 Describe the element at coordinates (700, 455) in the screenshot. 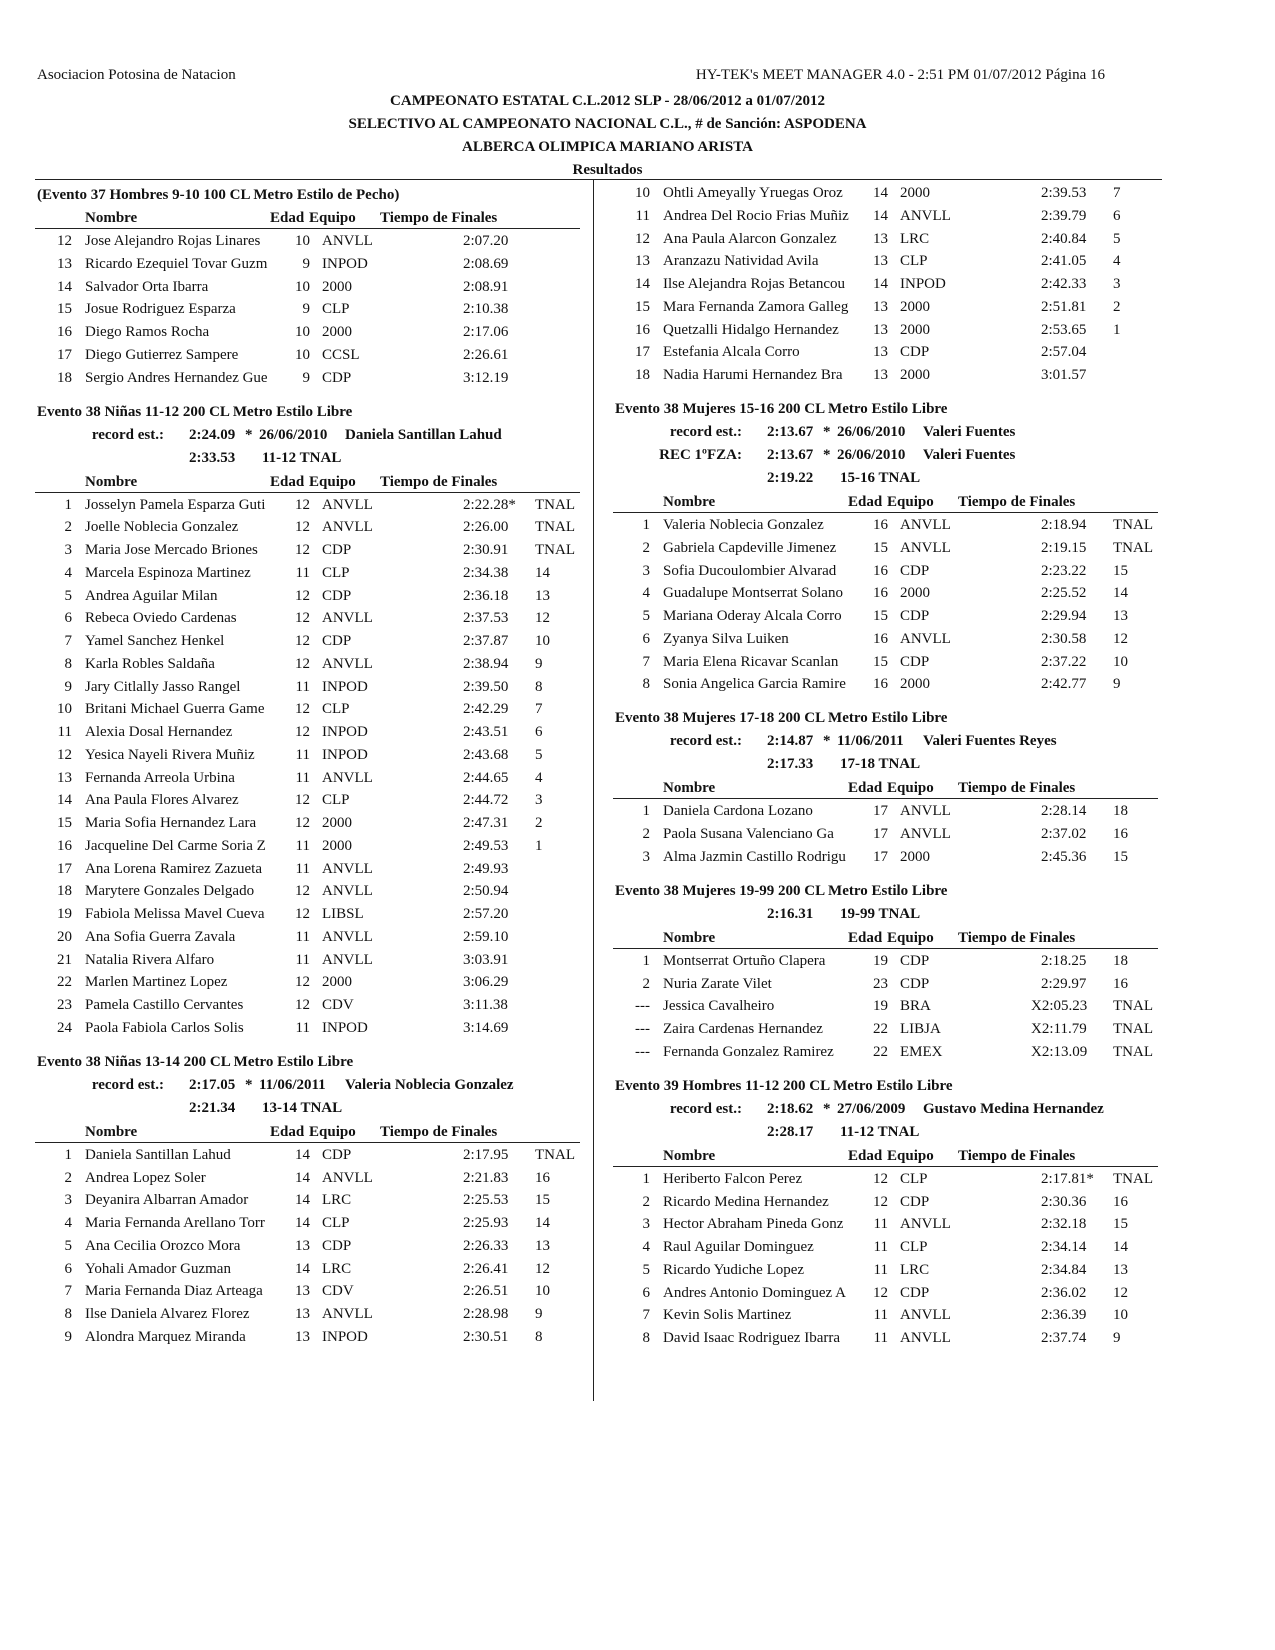

I see `record-label: REC 1ºFZA:` at that location.